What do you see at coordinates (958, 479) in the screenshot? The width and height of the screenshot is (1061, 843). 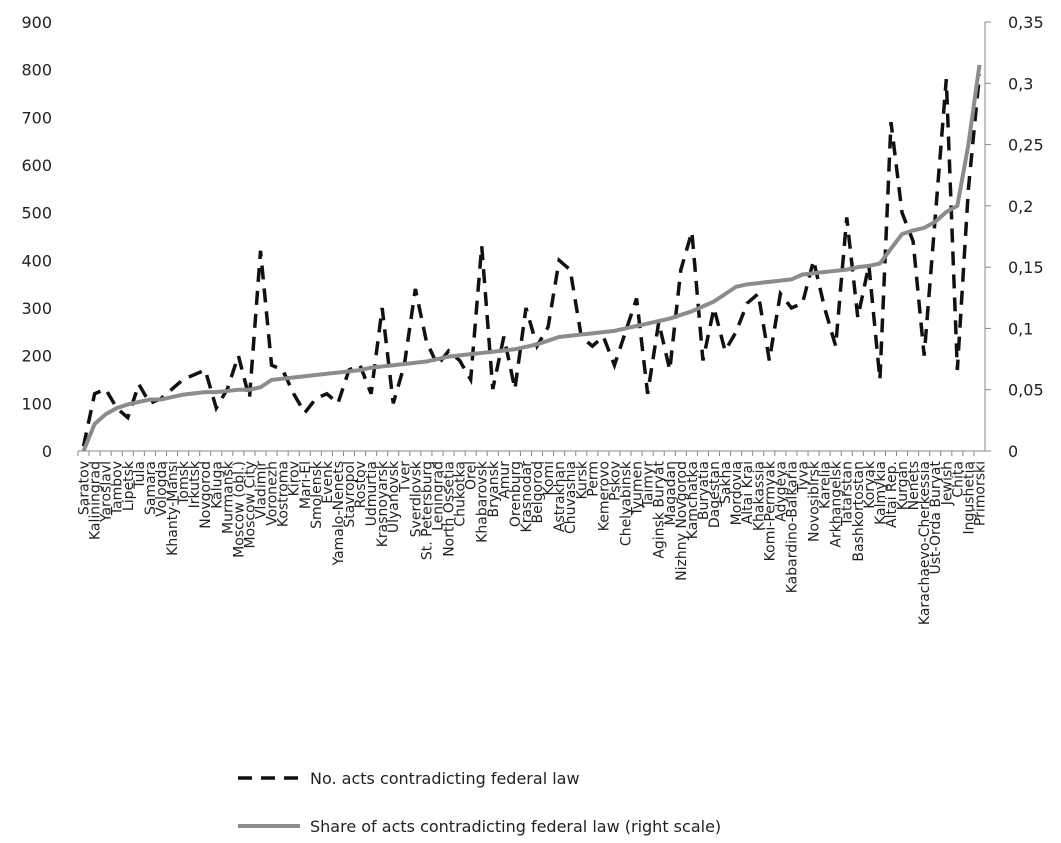 I see `x-tick-label: Chita` at bounding box center [958, 479].